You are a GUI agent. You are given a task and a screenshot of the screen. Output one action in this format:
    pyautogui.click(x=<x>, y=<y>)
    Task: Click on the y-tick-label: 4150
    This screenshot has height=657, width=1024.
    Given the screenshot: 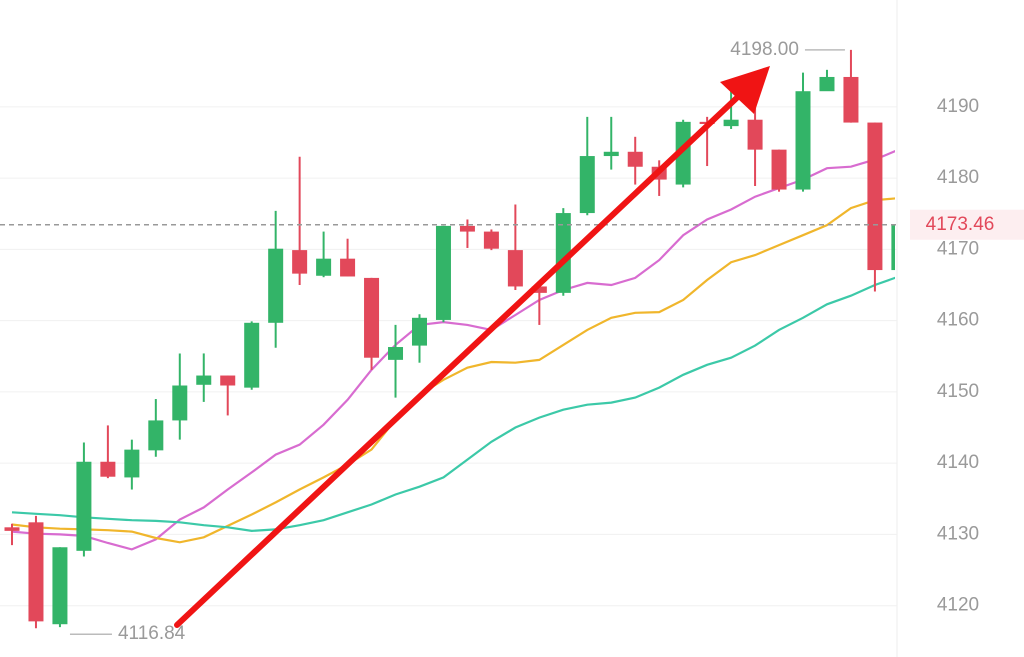 What is the action you would take?
    pyautogui.click(x=958, y=391)
    